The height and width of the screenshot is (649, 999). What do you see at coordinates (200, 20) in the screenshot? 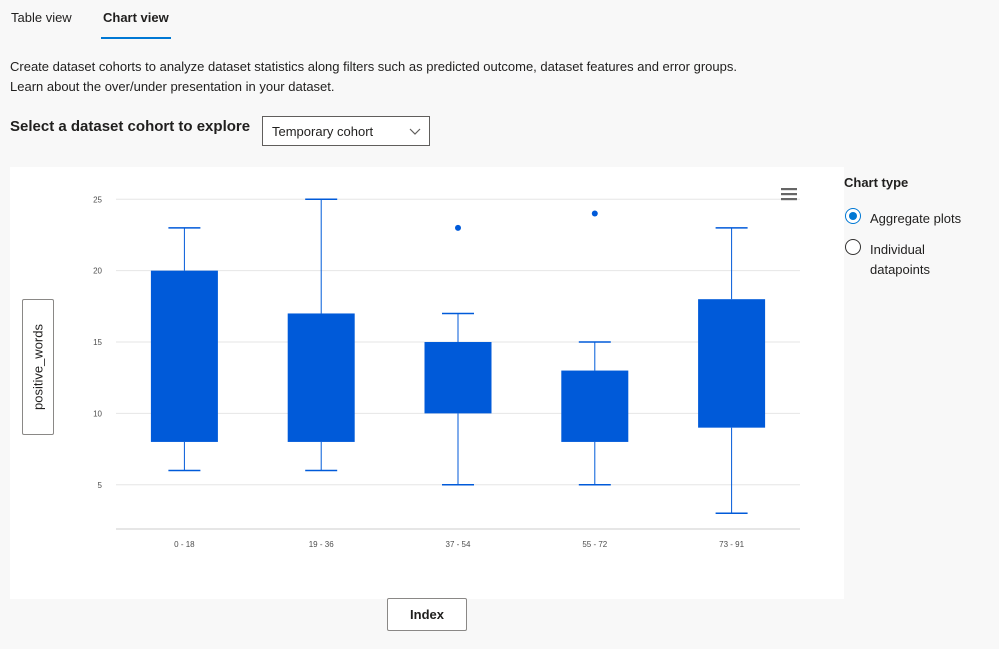
I see `tab-bar: Table view Chart view` at bounding box center [200, 20].